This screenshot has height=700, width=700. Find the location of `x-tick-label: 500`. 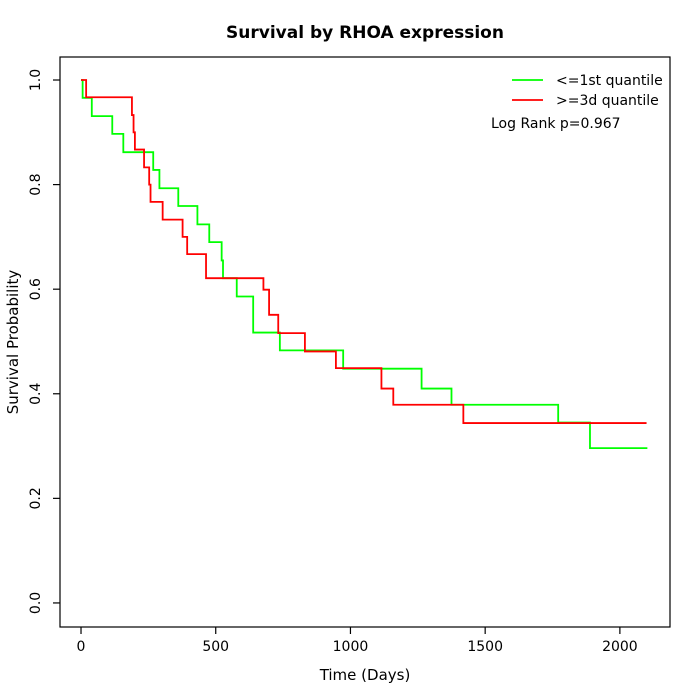

x-tick-label: 500 is located at coordinates (215, 647).